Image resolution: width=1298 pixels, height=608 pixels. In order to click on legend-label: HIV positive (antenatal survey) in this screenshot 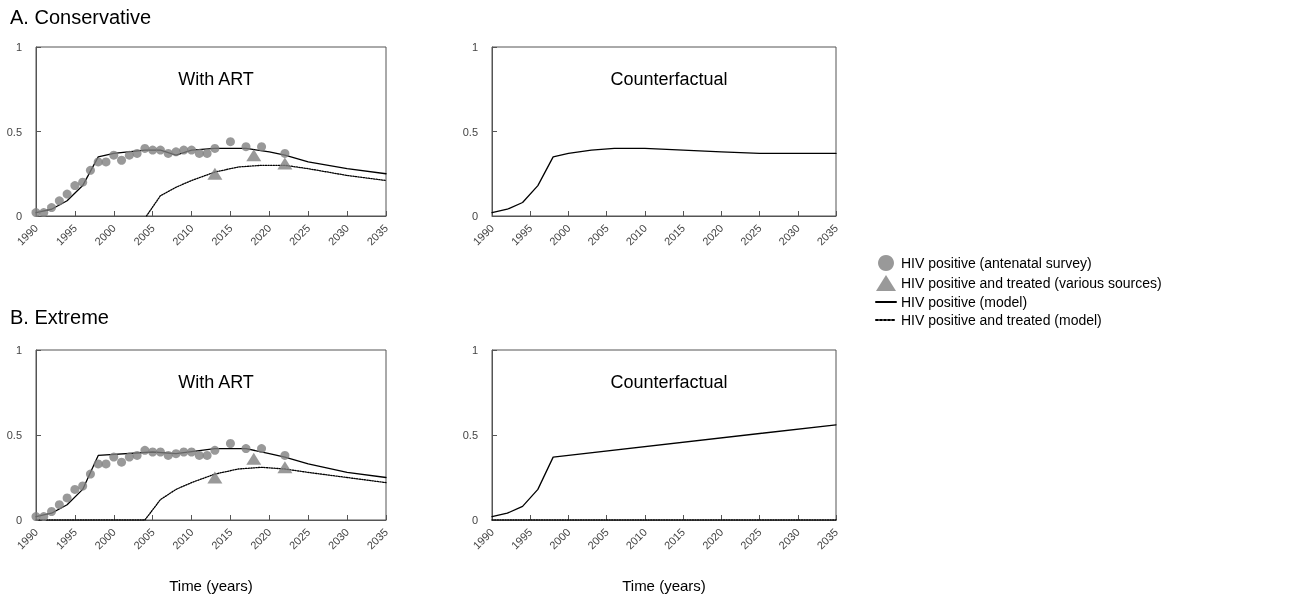, I will do `click(996, 263)`.